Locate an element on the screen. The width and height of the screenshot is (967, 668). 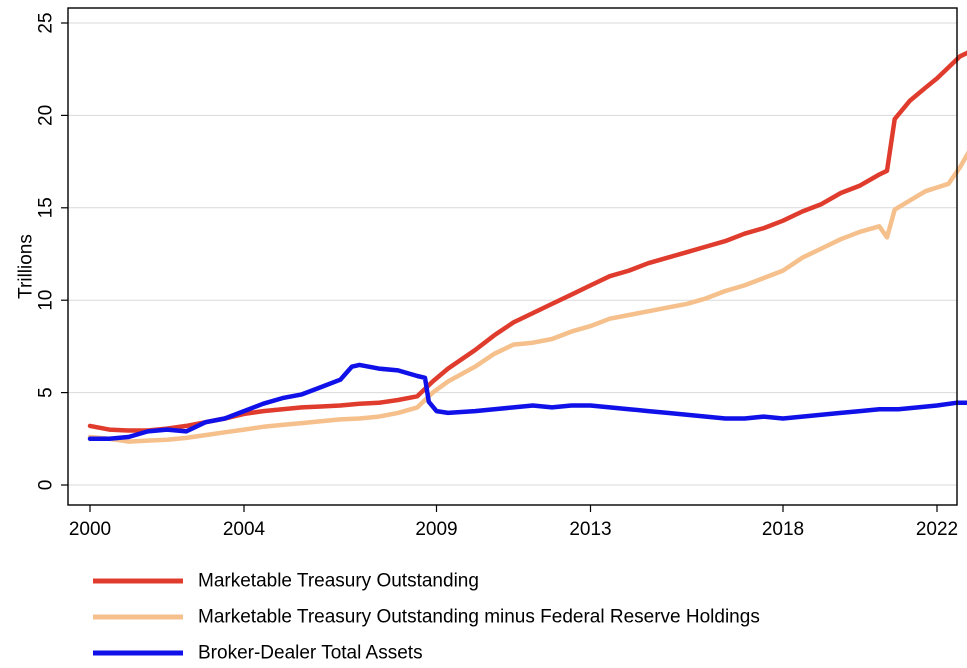
y-tick-label: 5 is located at coordinates (46, 392).